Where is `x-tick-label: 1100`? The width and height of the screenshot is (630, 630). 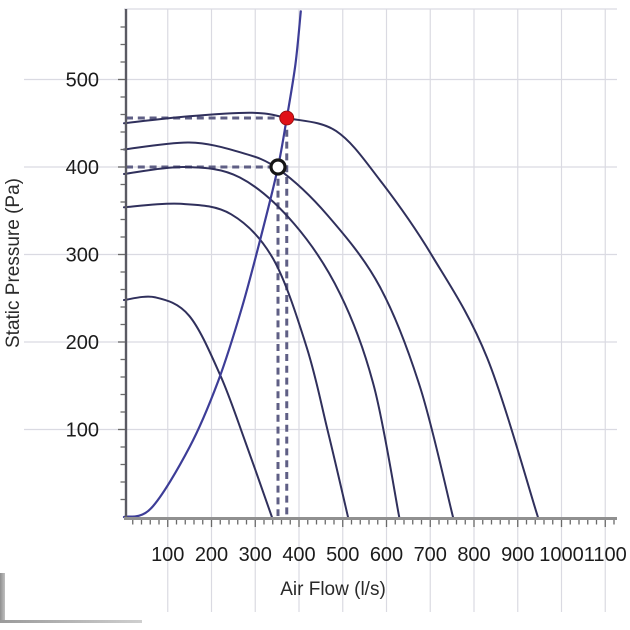 x-tick-label: 1100 is located at coordinates (605, 555).